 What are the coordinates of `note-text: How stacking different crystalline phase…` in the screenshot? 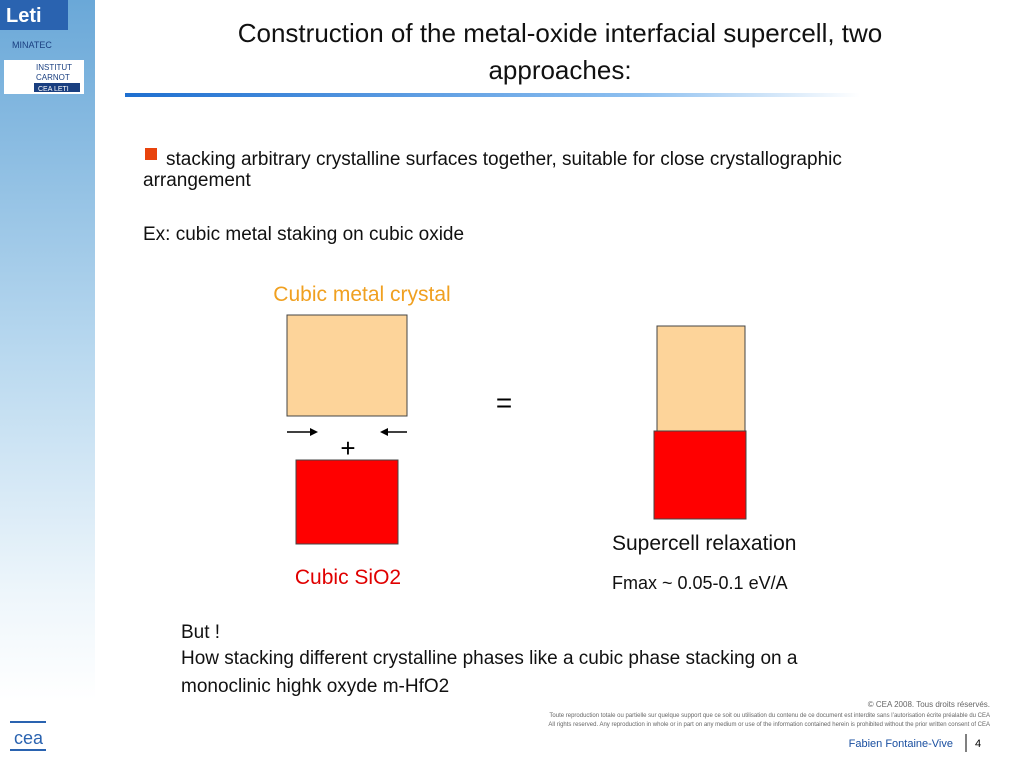 It's located at (489, 658).